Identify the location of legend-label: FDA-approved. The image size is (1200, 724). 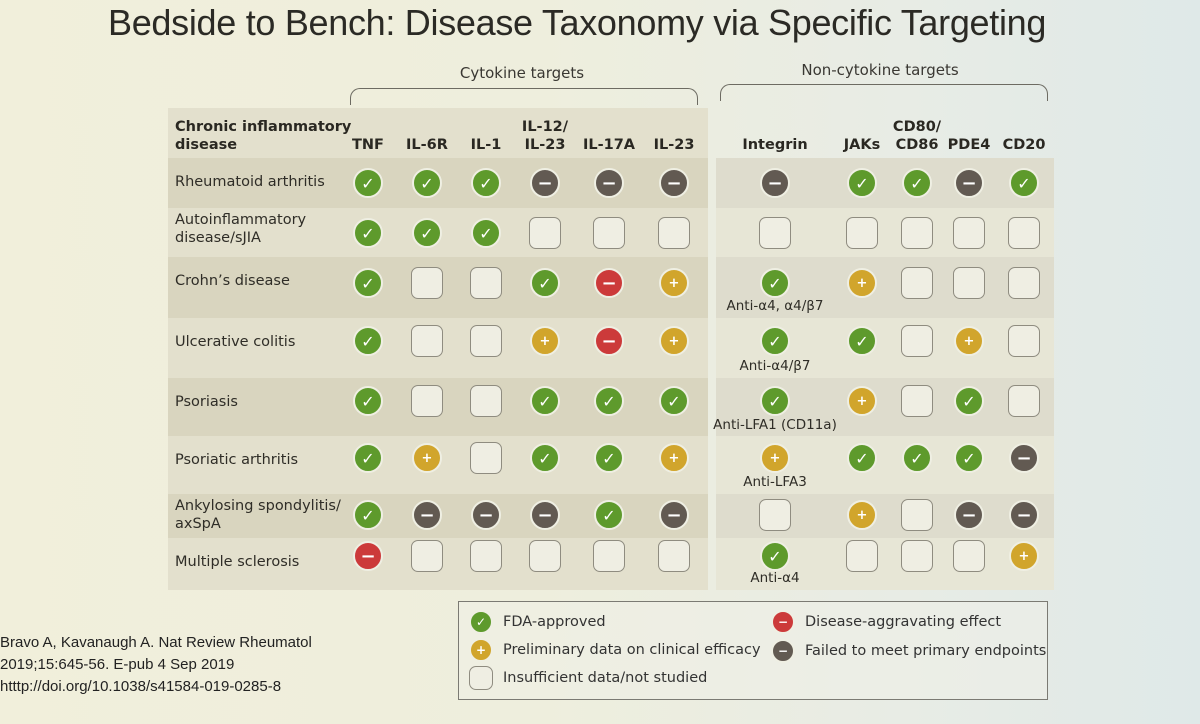
(554, 622).